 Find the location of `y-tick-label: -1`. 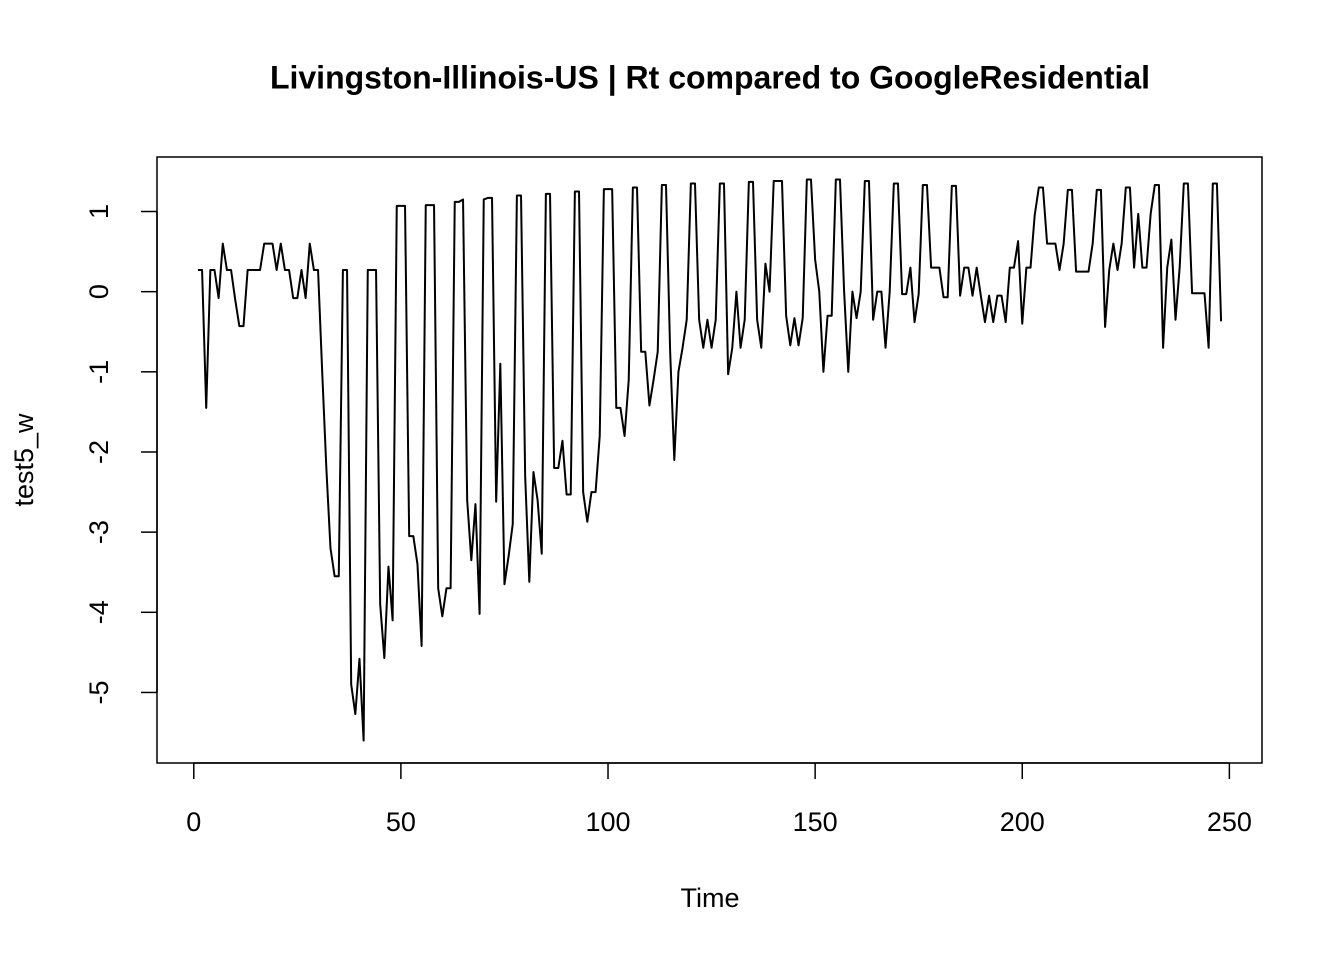

y-tick-label: -1 is located at coordinates (99, 372).